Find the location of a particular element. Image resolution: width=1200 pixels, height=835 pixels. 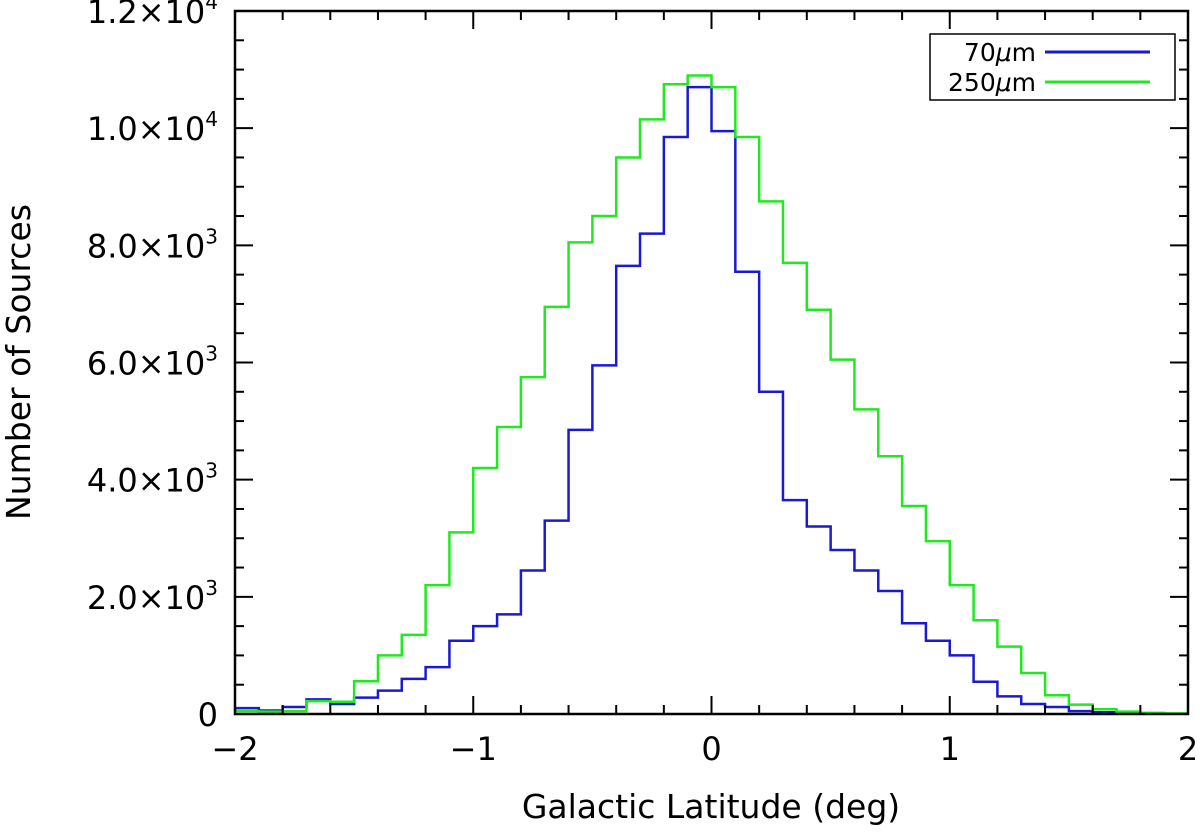

legend: 70μm 250μm is located at coordinates (1052, 67).